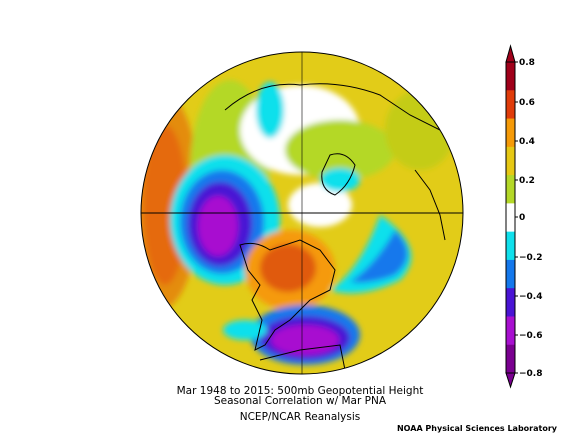 Image resolution: width=565 pixels, height=442 pixels. I want to click on colorbar-tick-label: 0.6, so click(527, 103).